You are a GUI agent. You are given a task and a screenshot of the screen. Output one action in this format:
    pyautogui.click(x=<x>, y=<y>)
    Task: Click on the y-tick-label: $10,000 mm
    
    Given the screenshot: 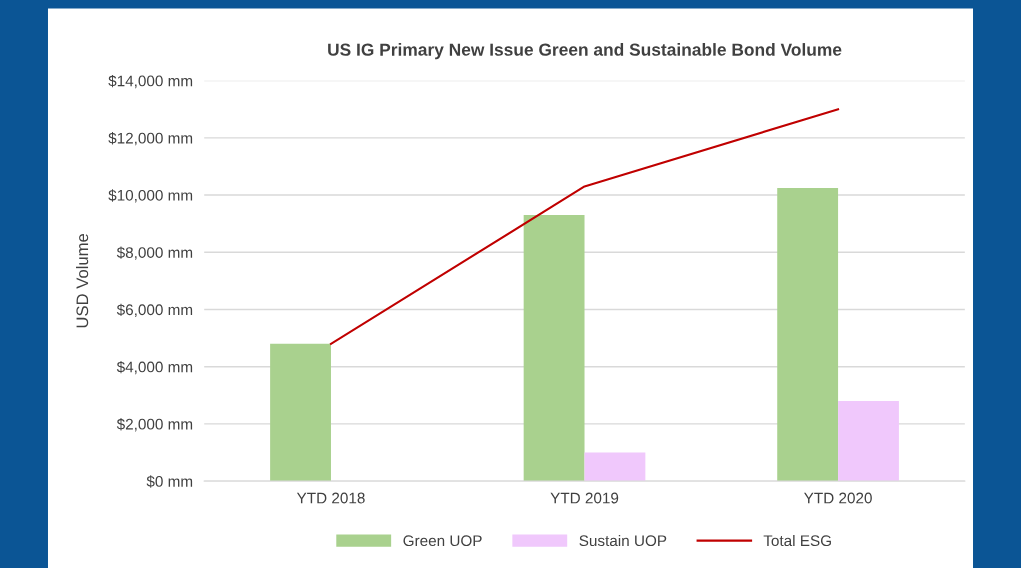 What is the action you would take?
    pyautogui.click(x=150, y=196)
    